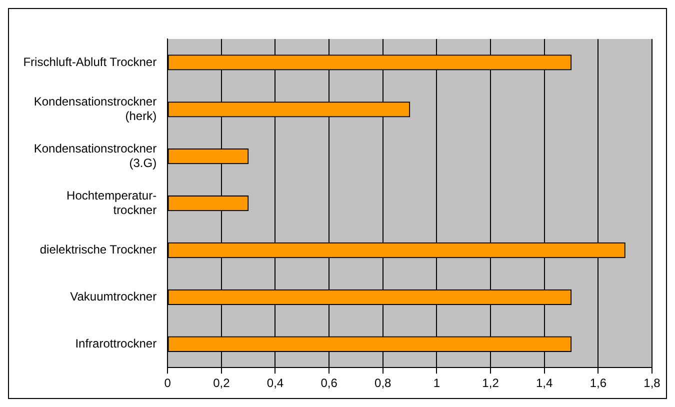 This screenshot has width=675, height=407. I want to click on x-tick-label: 1,8, so click(652, 383).